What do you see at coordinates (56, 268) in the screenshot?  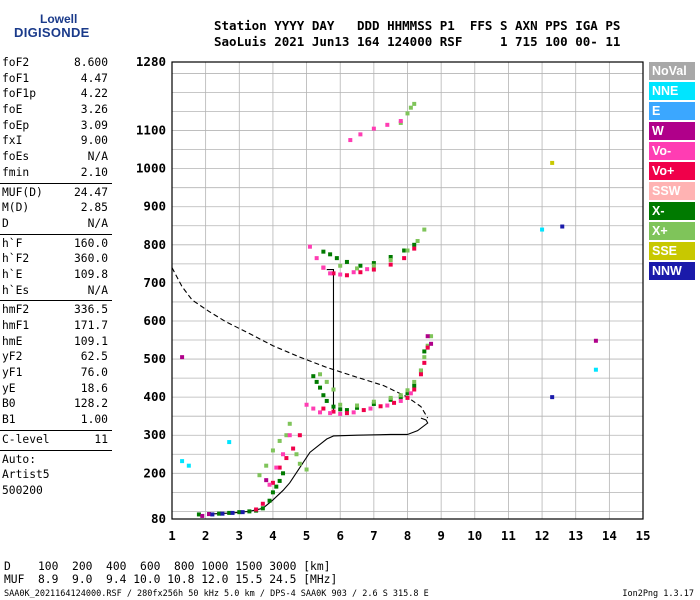 I see `param-group-3: h`F 160.0 h`F2 360.0 h`E 109.8 h`Es N/A` at bounding box center [56, 268].